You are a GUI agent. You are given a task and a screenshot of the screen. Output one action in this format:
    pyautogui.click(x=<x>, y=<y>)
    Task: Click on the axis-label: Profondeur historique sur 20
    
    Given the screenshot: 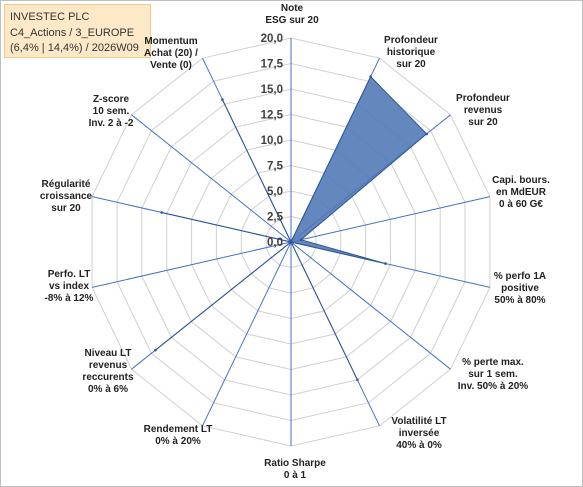 What is the action you would take?
    pyautogui.click(x=411, y=52)
    